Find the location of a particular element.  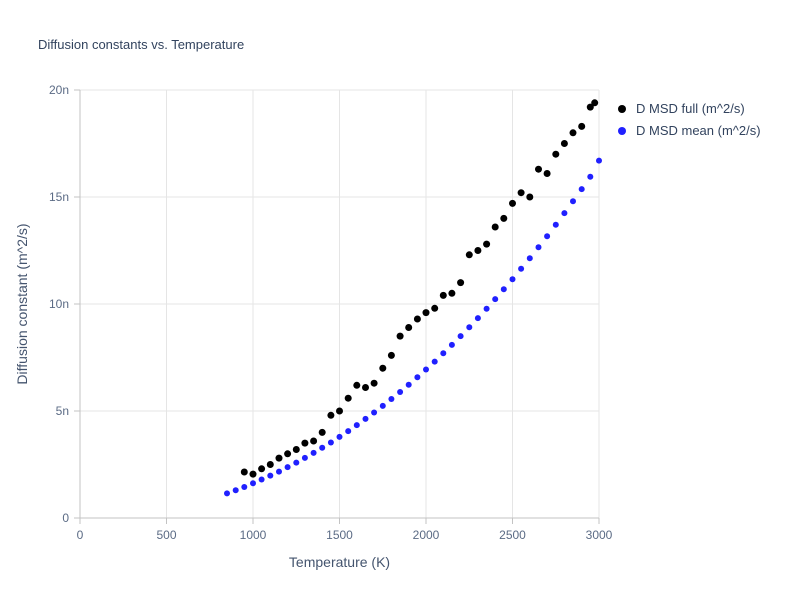

x-axis-label: Temperature (K) is located at coordinates (339, 562).